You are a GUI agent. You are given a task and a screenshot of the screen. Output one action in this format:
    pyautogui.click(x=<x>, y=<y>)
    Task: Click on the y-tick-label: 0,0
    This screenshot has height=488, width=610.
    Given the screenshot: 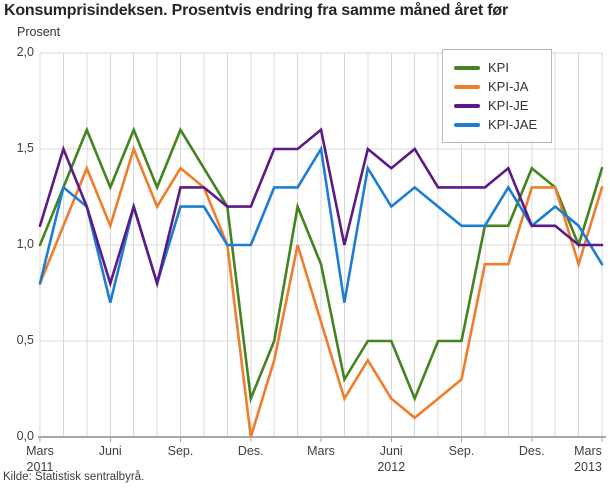 What is the action you would take?
    pyautogui.click(x=25, y=436)
    